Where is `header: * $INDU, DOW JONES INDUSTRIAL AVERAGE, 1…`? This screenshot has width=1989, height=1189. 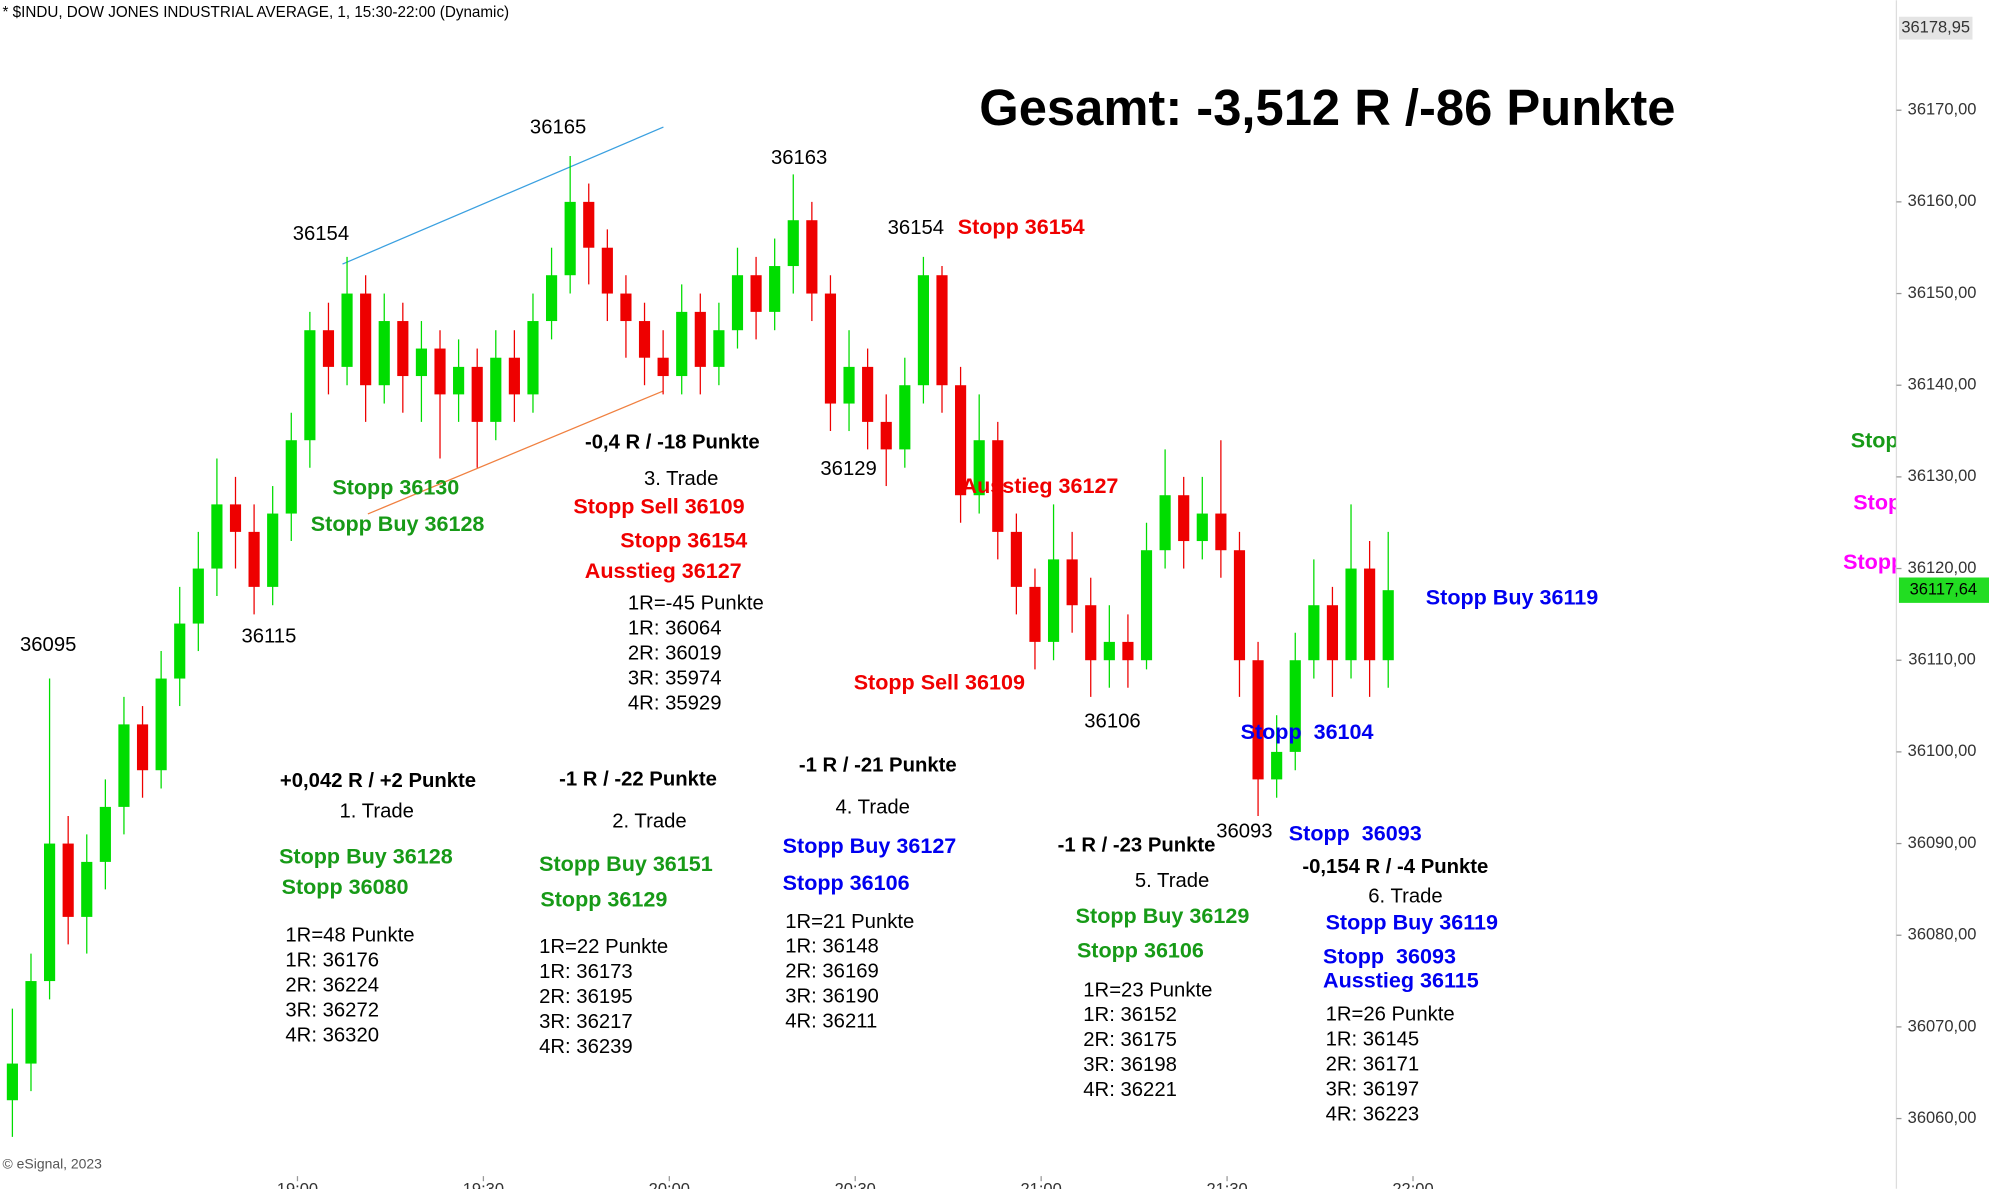
header: * $INDU, DOW JONES INDUSTRIAL AVERAGE, 1… is located at coordinates (256, 12).